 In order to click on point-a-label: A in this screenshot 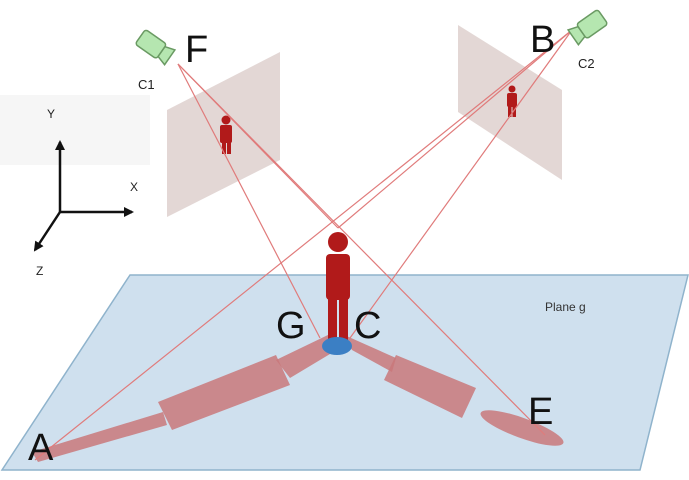, I will do `click(41, 448)`.